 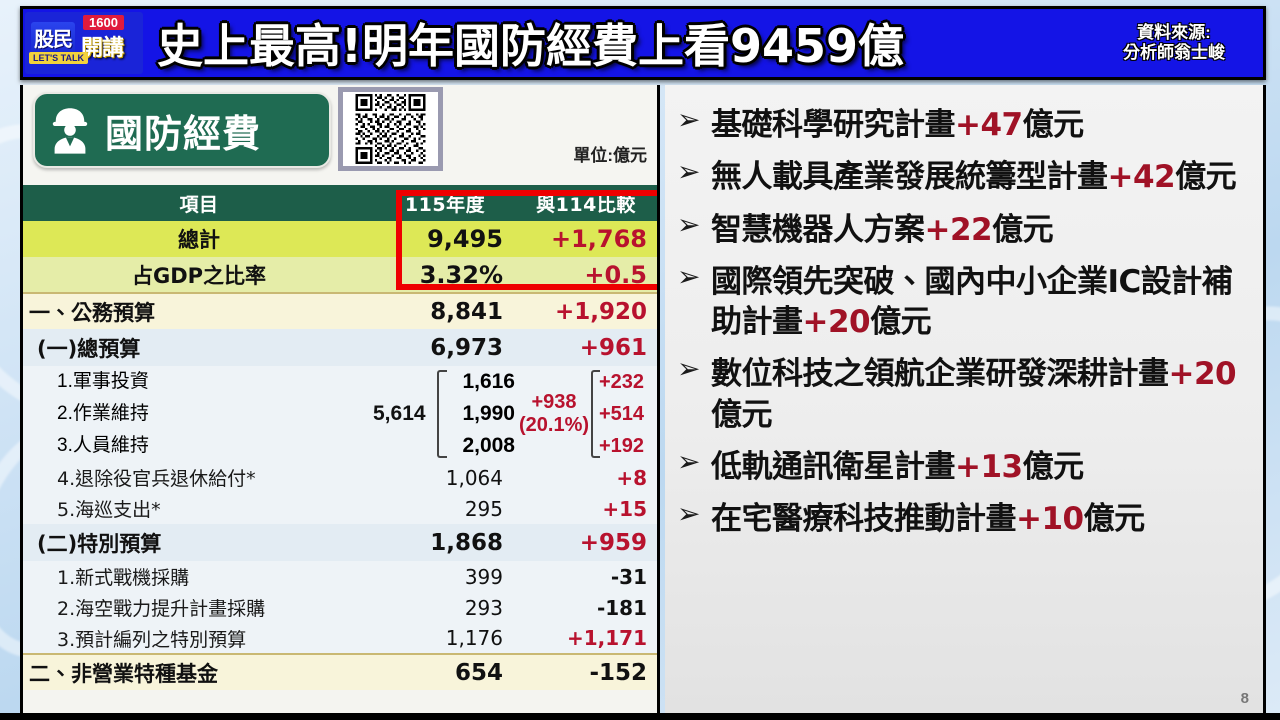 I want to click on group-change-value: +938, so click(x=554, y=402).